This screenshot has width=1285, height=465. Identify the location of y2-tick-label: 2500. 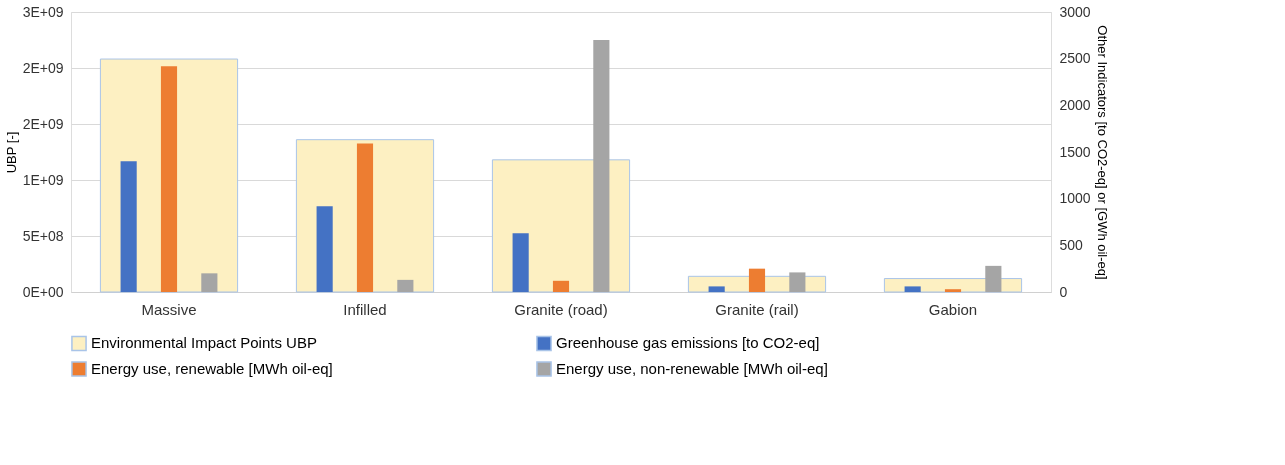
(1075, 58).